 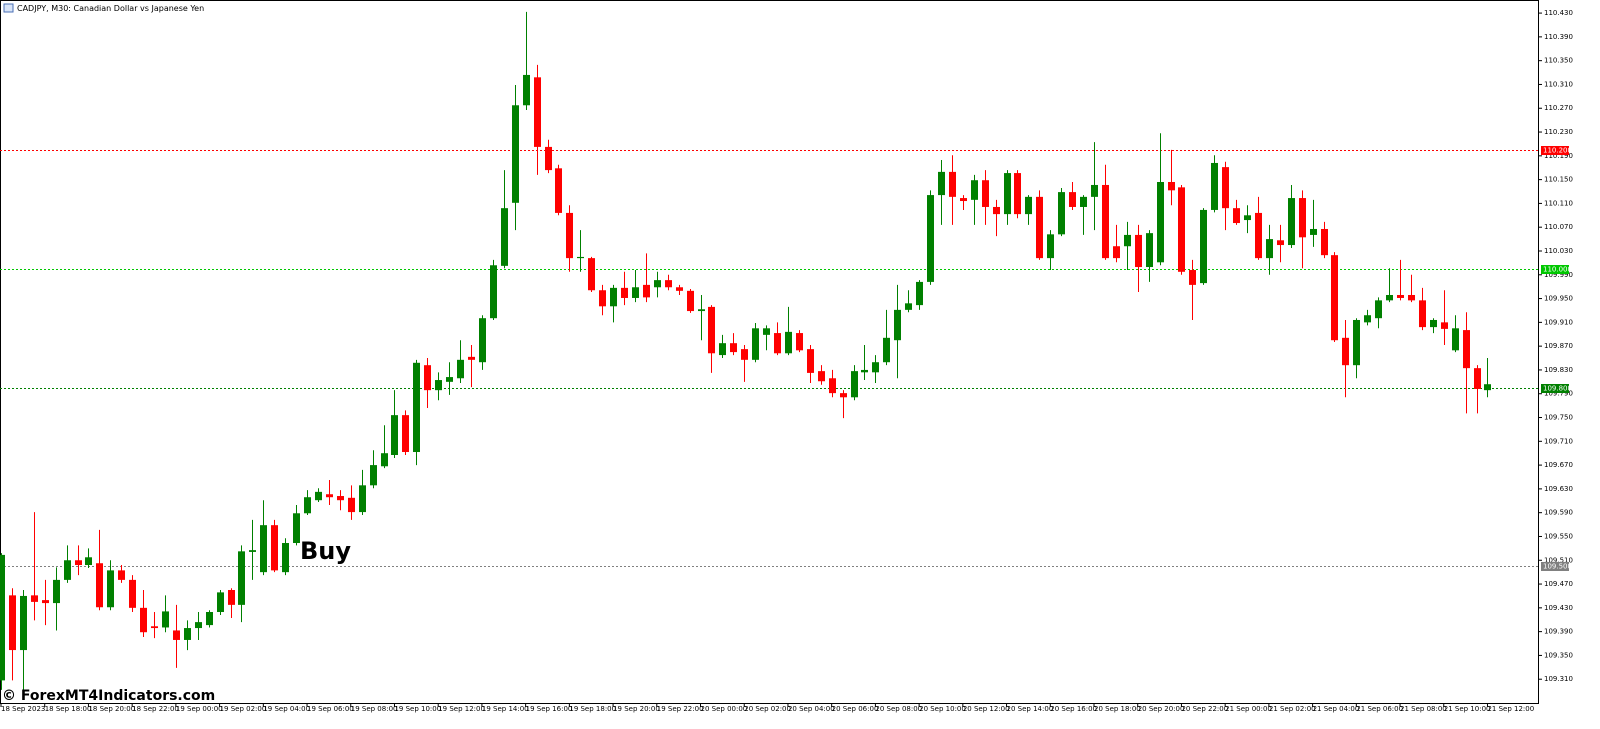 What do you see at coordinates (1558, 584) in the screenshot?
I see `y-tick-label: 109.470` at bounding box center [1558, 584].